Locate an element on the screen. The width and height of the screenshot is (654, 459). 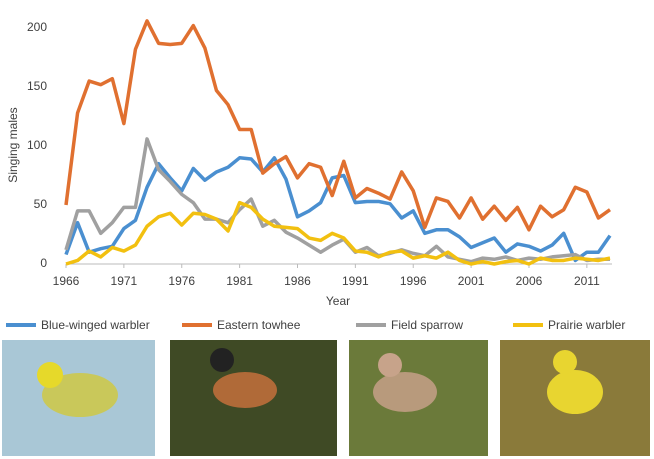
x-tick-label: 1986 is located at coordinates (297, 281).